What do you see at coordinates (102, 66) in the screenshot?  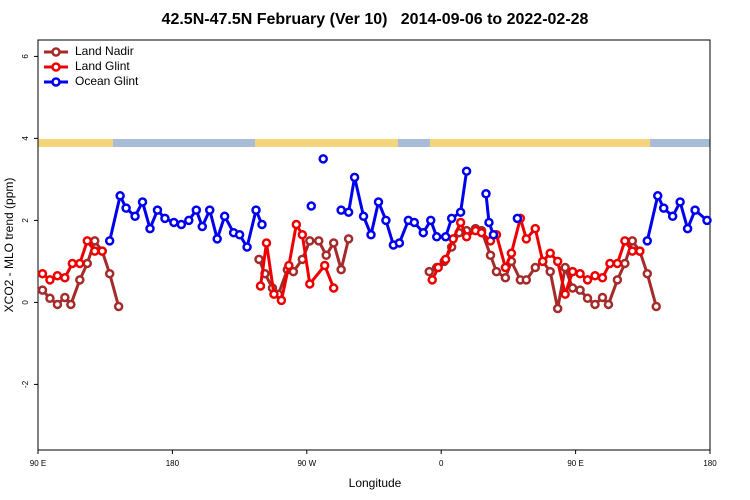 I see `legend-label: Land Glint` at bounding box center [102, 66].